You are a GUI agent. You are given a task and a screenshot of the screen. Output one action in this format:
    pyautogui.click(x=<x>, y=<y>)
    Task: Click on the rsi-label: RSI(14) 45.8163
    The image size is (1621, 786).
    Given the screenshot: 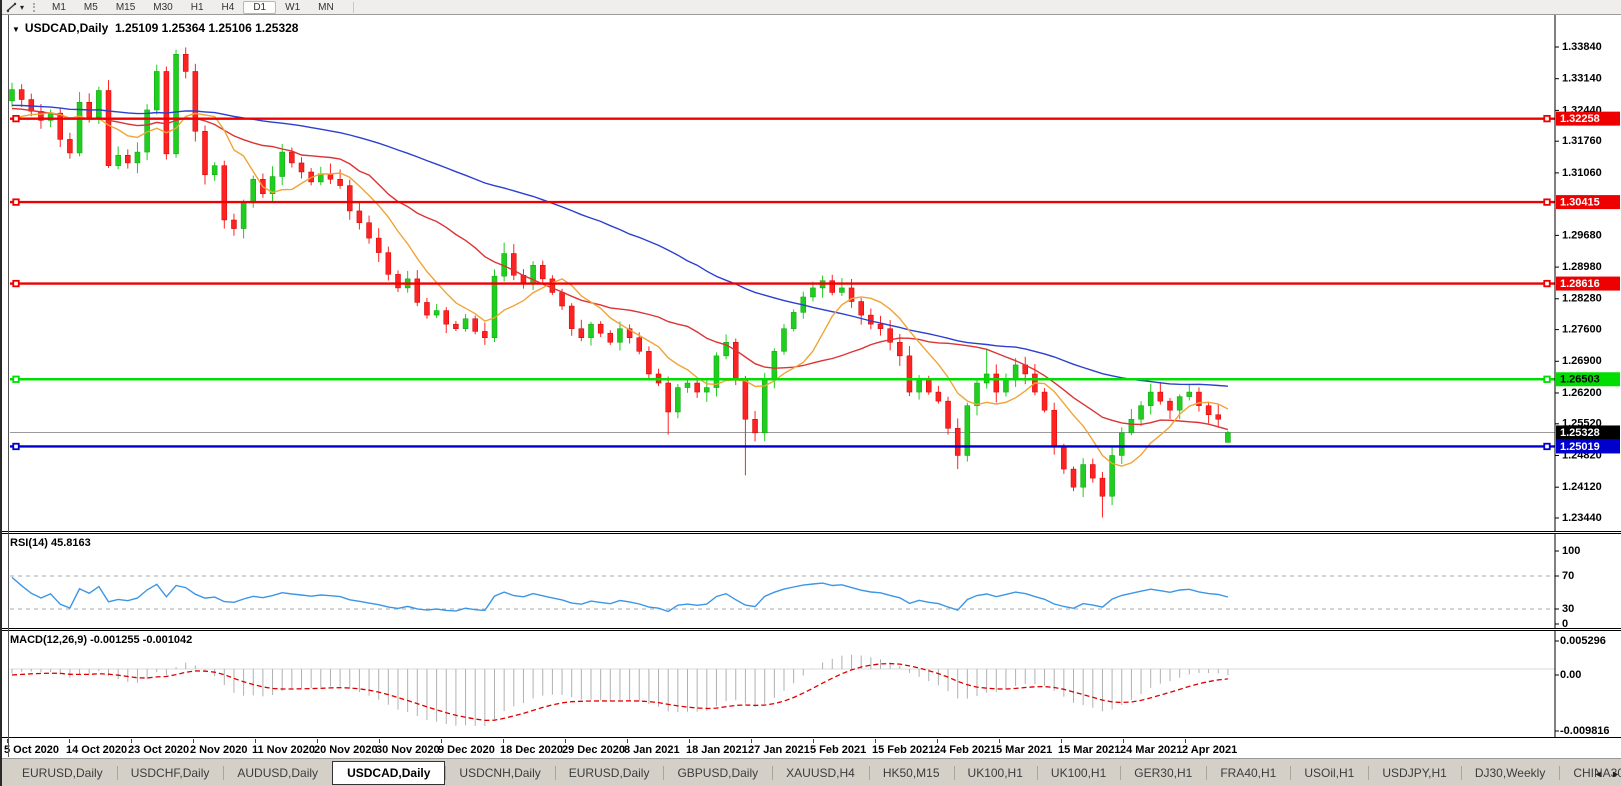 What is the action you would take?
    pyautogui.click(x=50, y=543)
    